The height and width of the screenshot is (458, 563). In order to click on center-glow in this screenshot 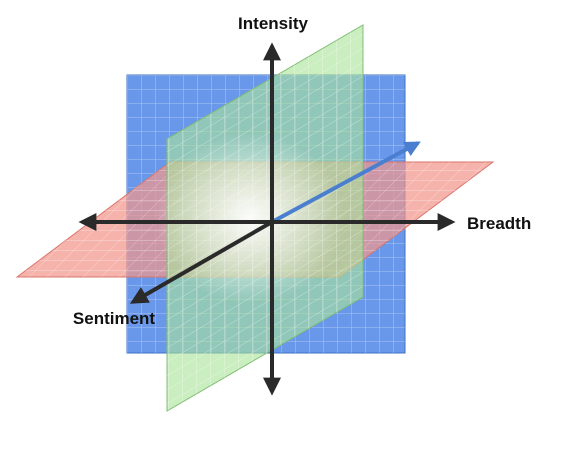, I will do `click(250, 218)`.